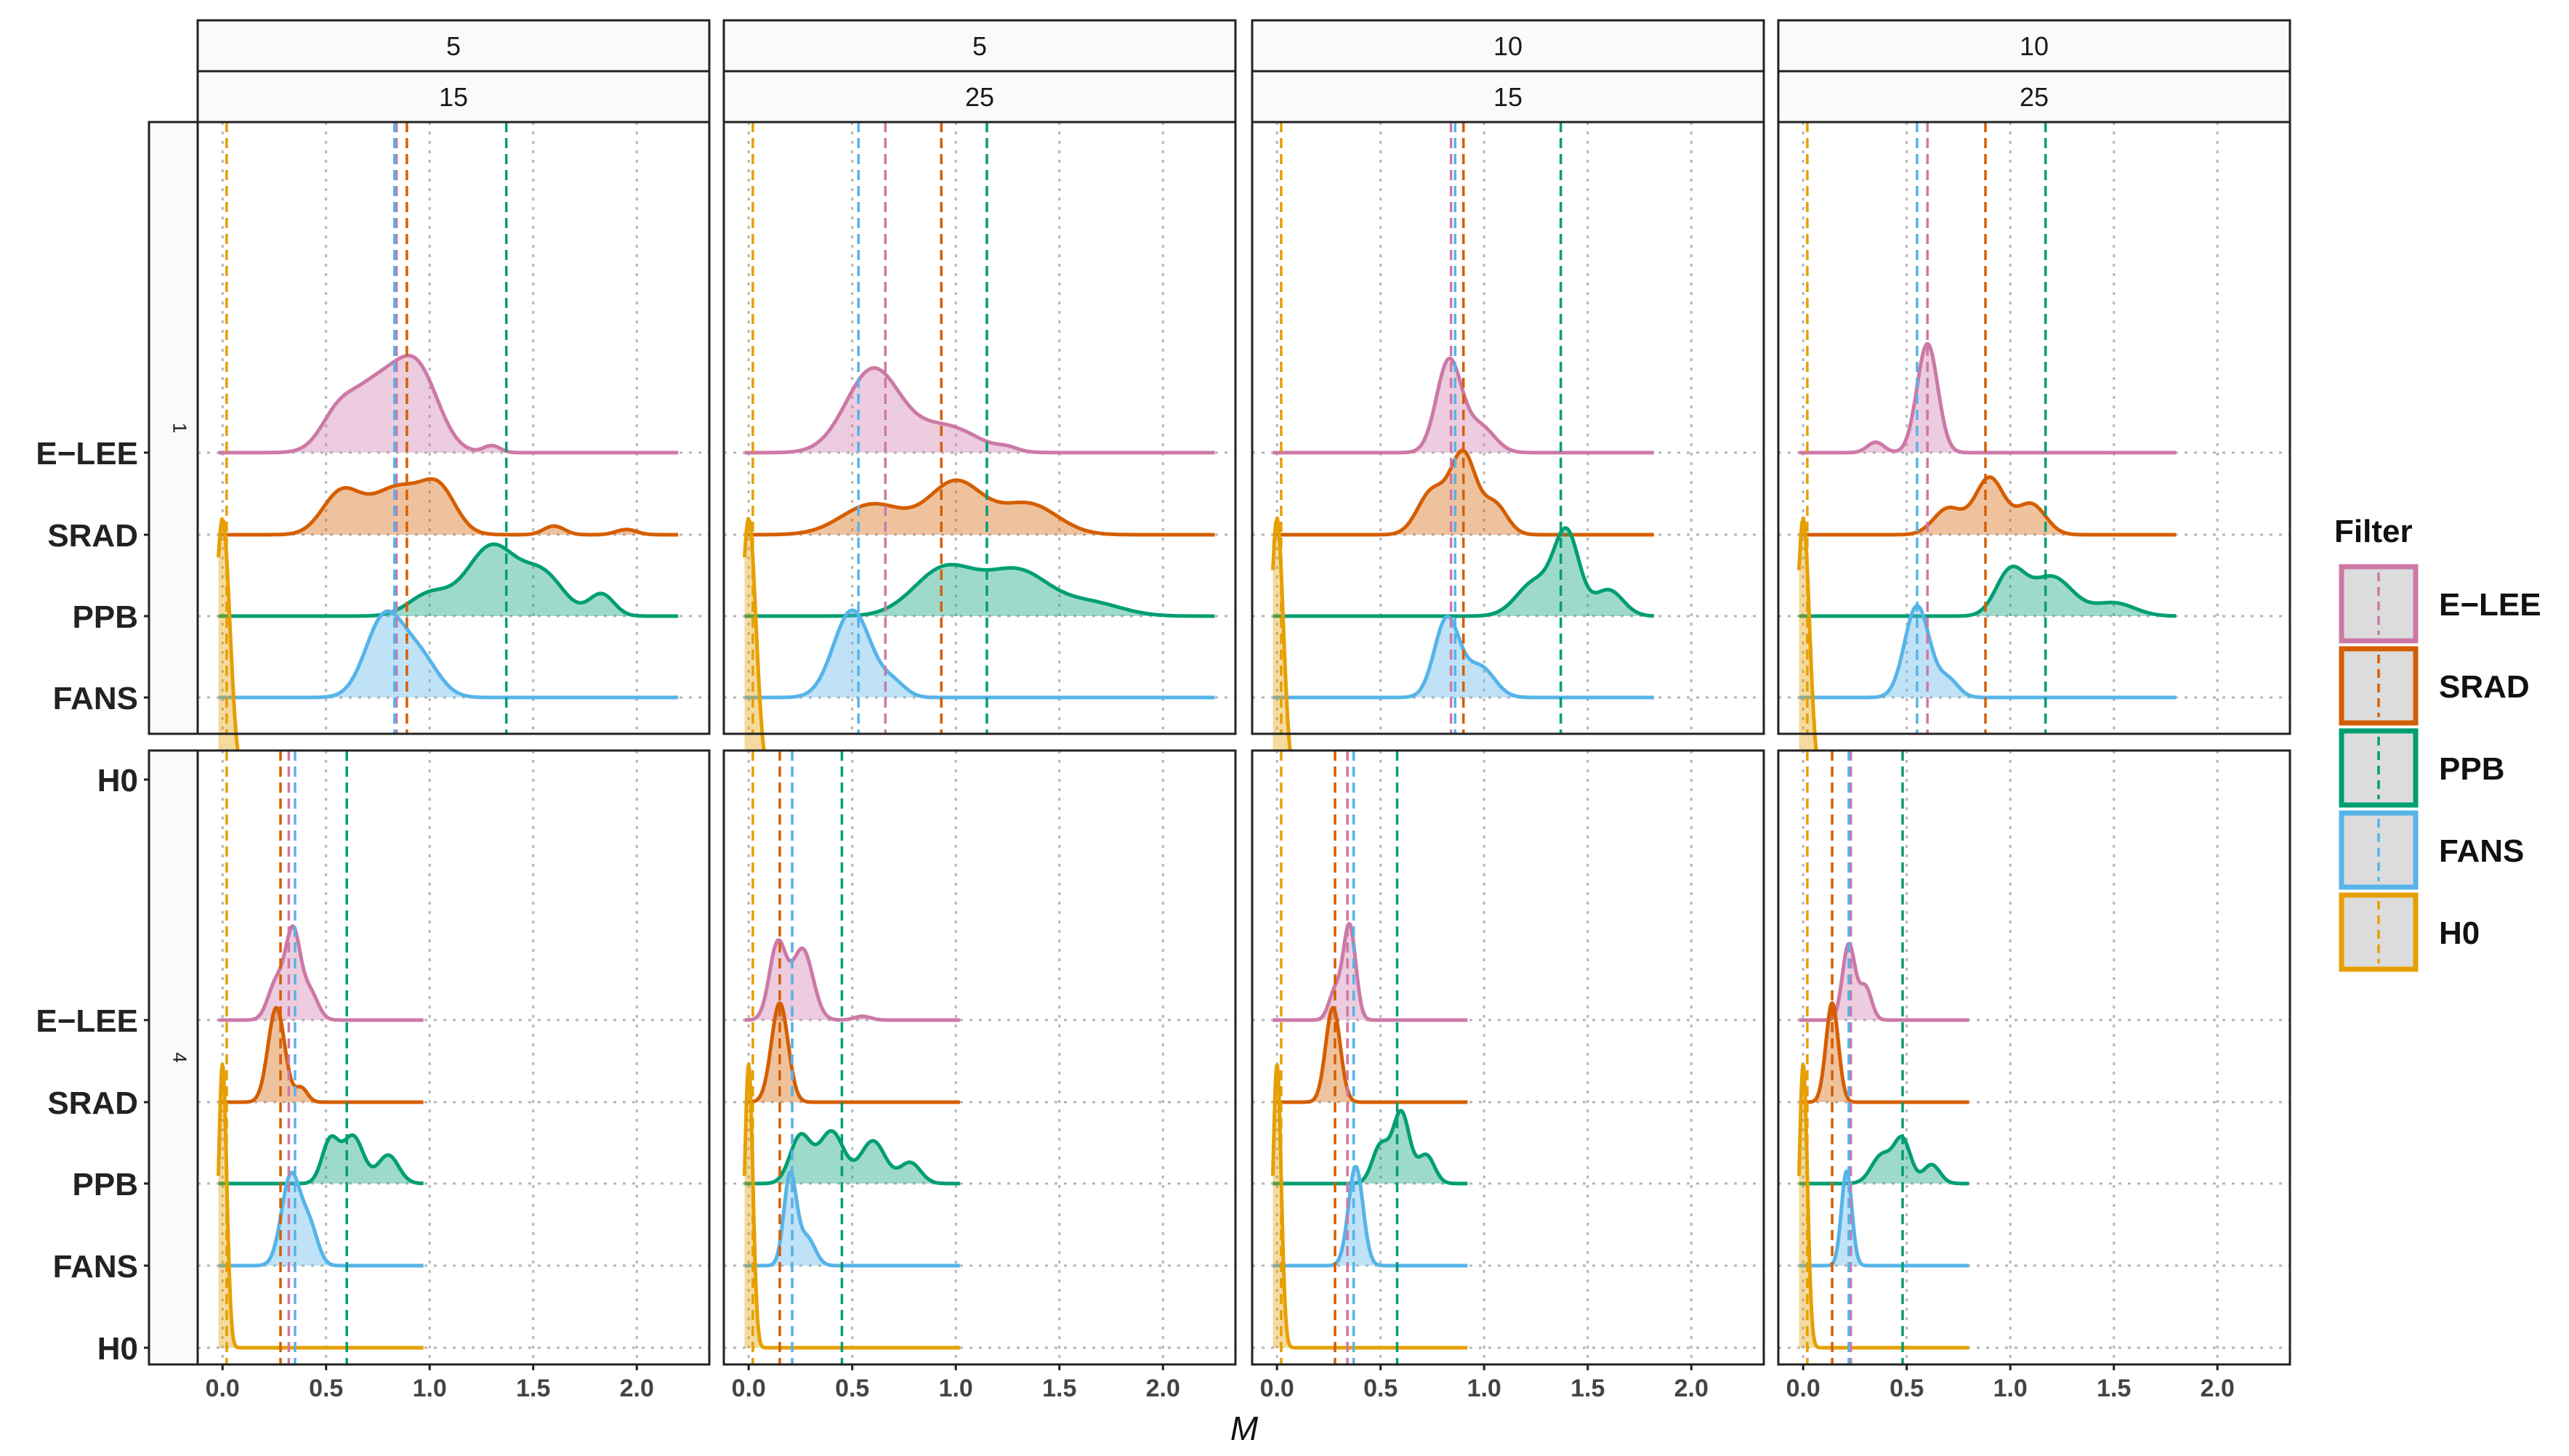 This screenshot has width=2569, height=1456. What do you see at coordinates (180, 1057) in the screenshot?
I see `row-strip-label-1: 4` at bounding box center [180, 1057].